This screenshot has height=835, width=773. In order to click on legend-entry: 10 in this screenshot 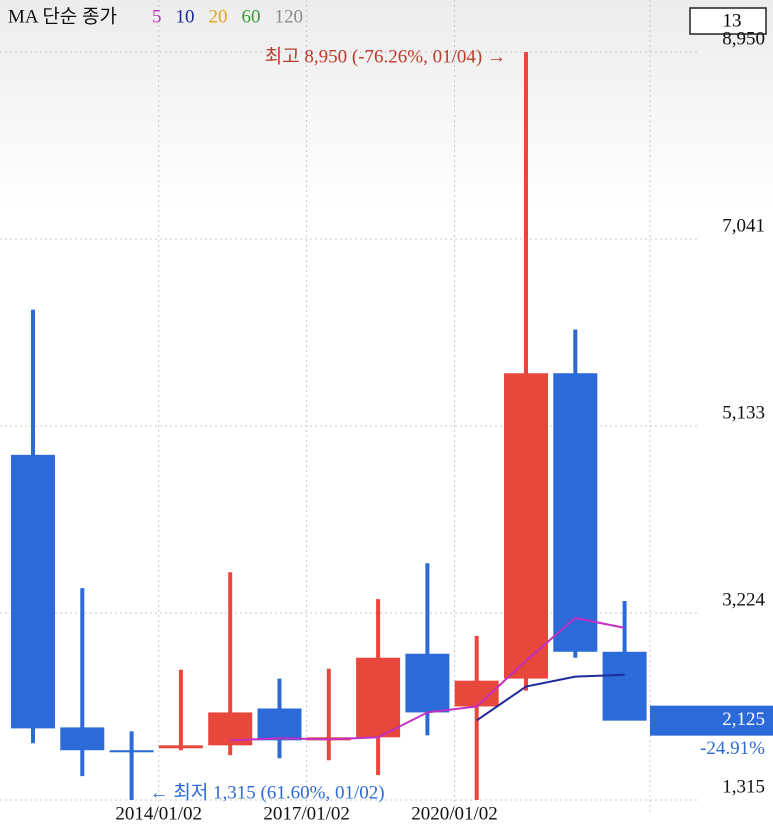, I will do `click(185, 16)`.